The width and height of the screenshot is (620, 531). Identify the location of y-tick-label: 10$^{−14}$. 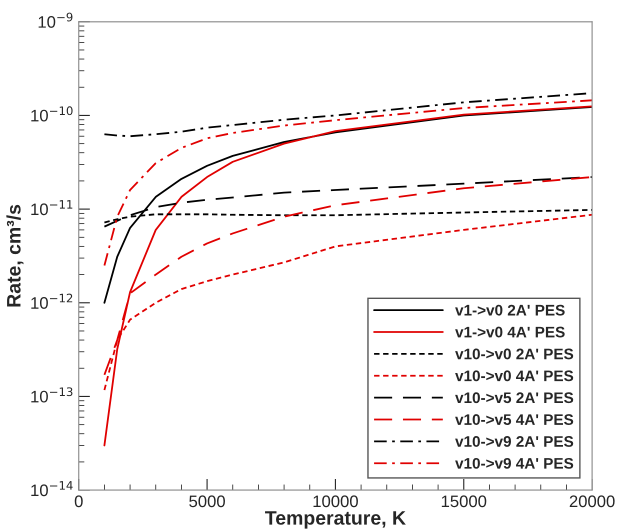
(52, 488).